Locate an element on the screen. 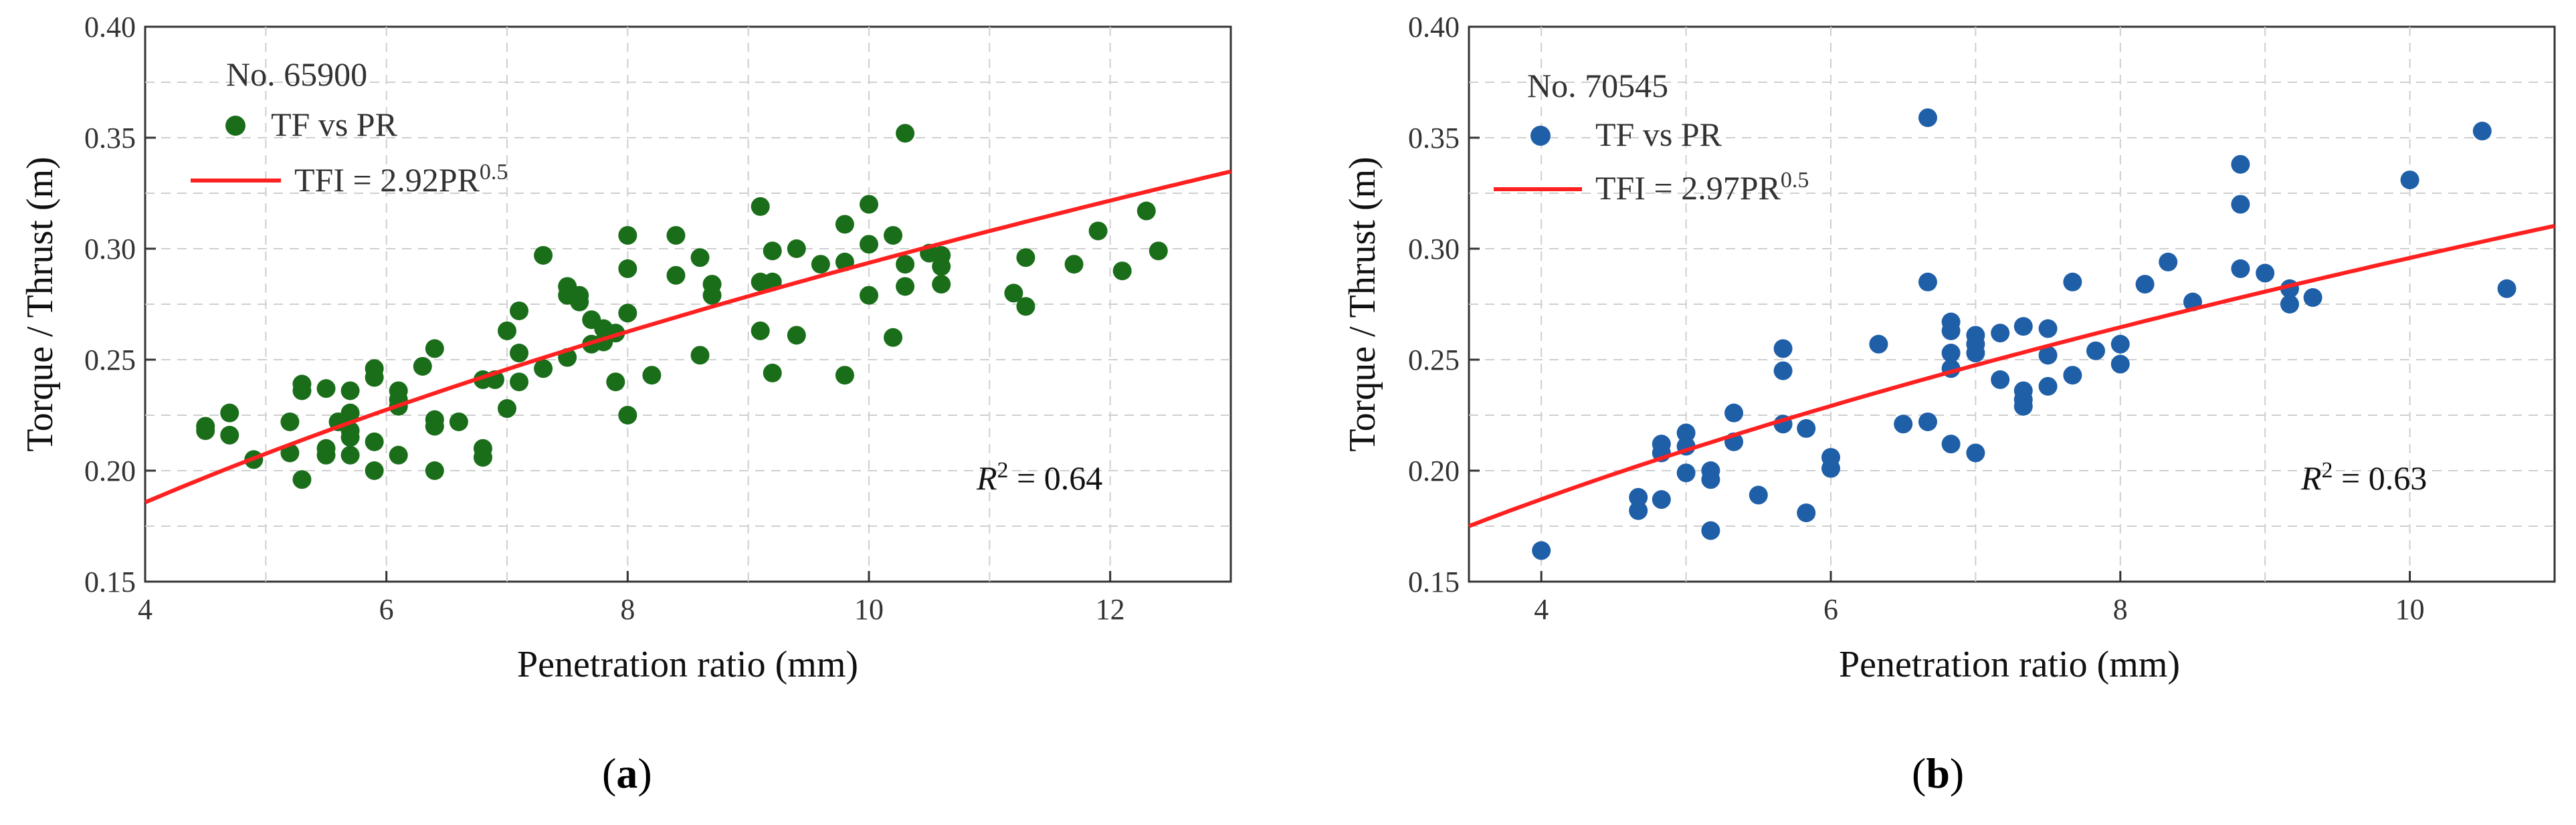 The image size is (2576, 825). panel-a-legend: No. 65900 TF vs PR TFI = 2.92PR0.5 is located at coordinates (349, 127).